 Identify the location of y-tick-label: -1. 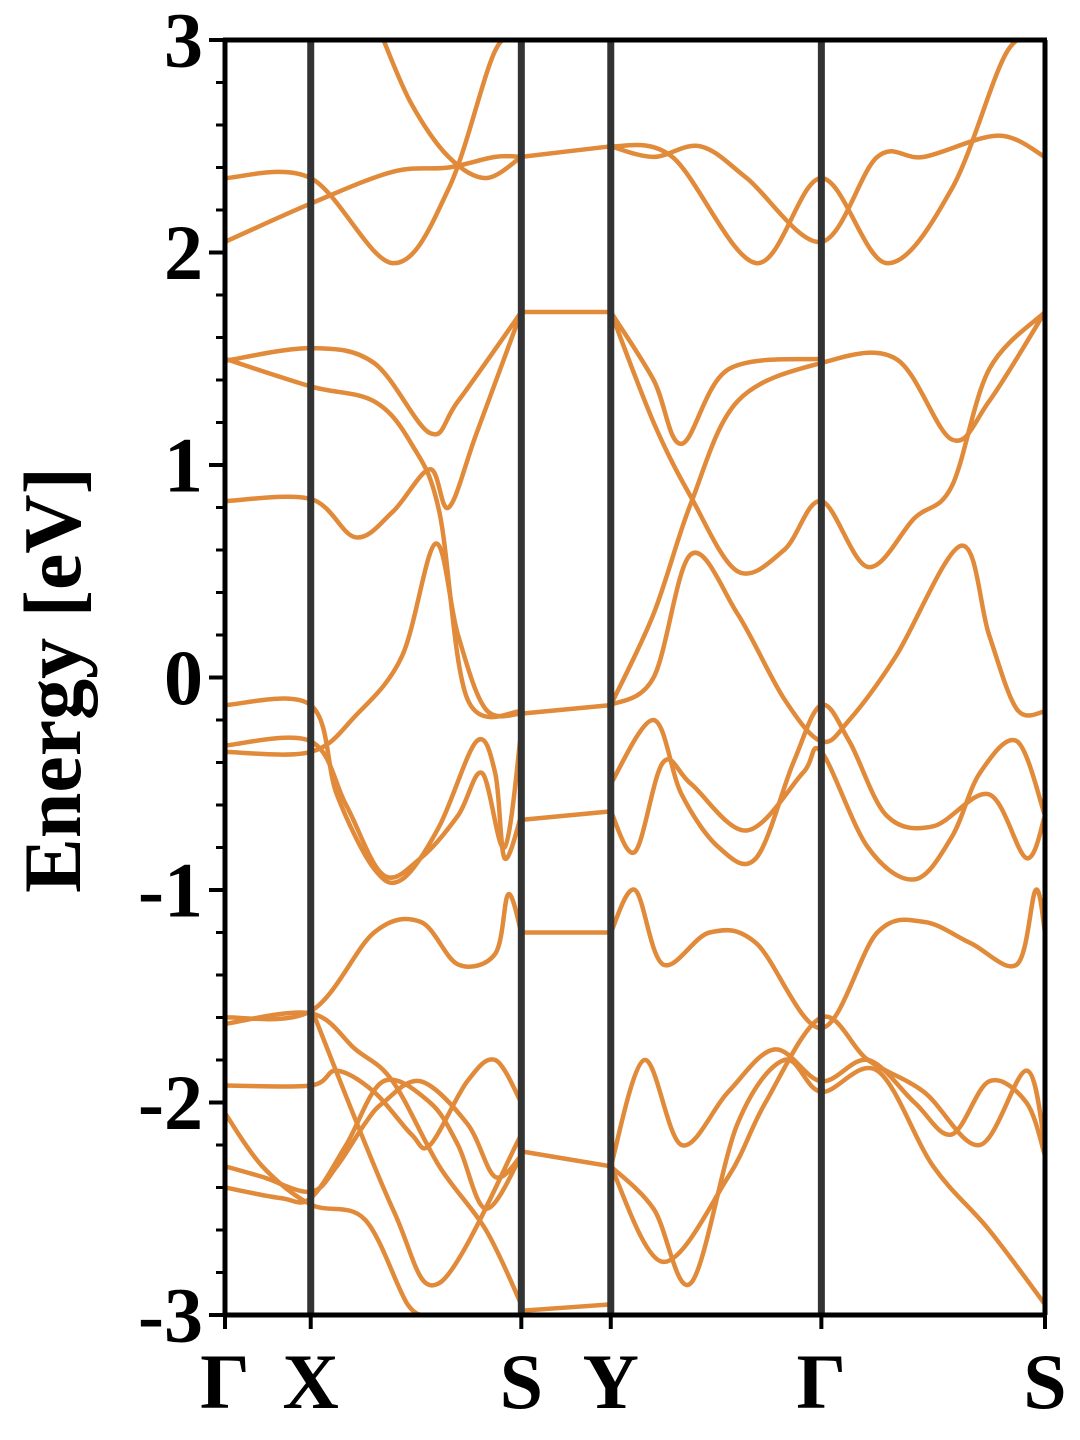
(170, 890).